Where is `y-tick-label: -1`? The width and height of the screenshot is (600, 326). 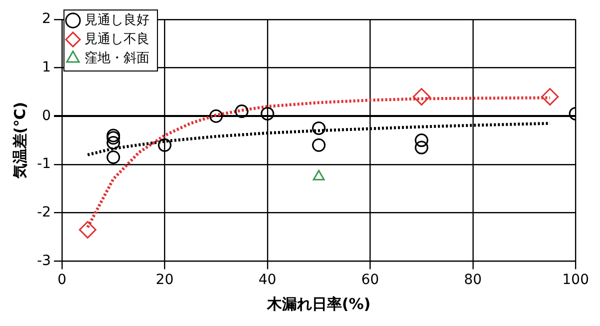 y-tick-label: -1 is located at coordinates (43, 164).